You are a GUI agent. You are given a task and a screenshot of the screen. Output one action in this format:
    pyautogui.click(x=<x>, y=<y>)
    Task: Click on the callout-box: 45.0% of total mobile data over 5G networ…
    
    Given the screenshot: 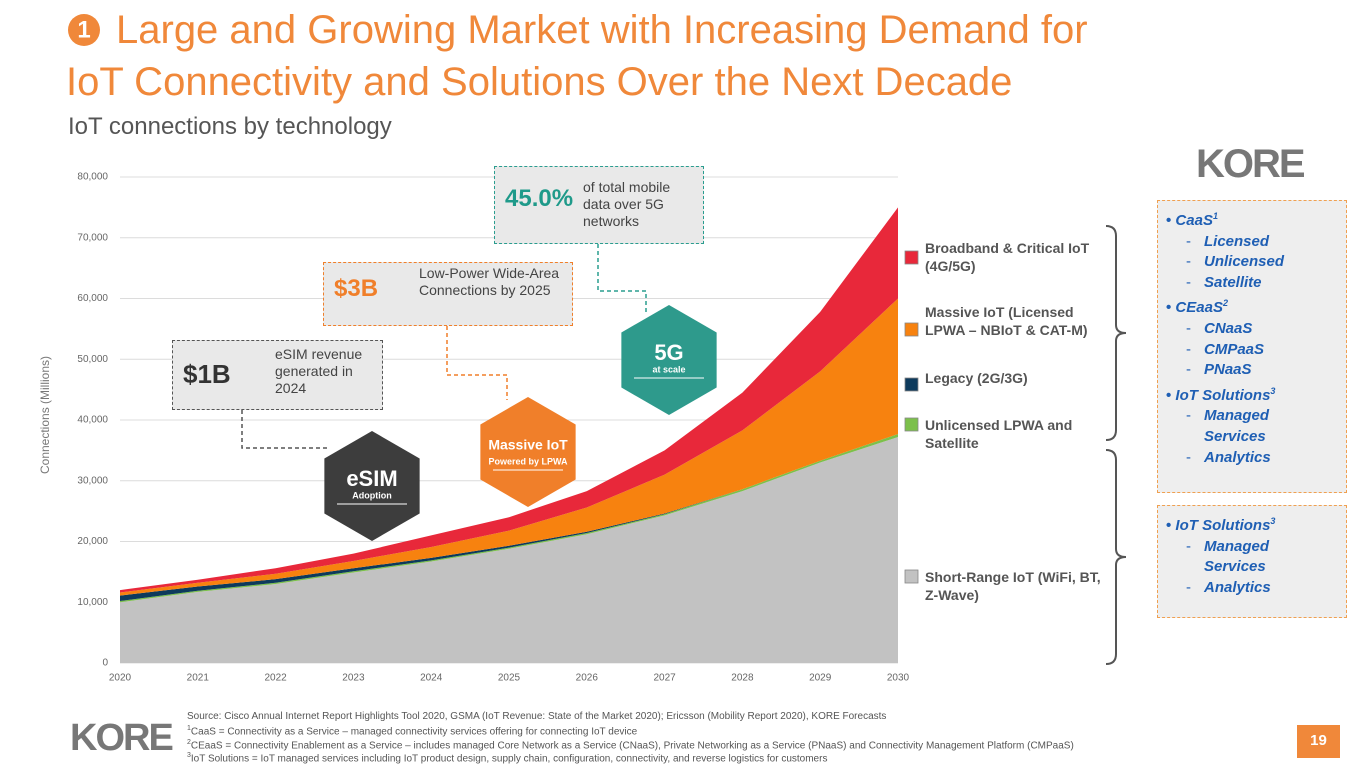 What is the action you would take?
    pyautogui.click(x=599, y=205)
    